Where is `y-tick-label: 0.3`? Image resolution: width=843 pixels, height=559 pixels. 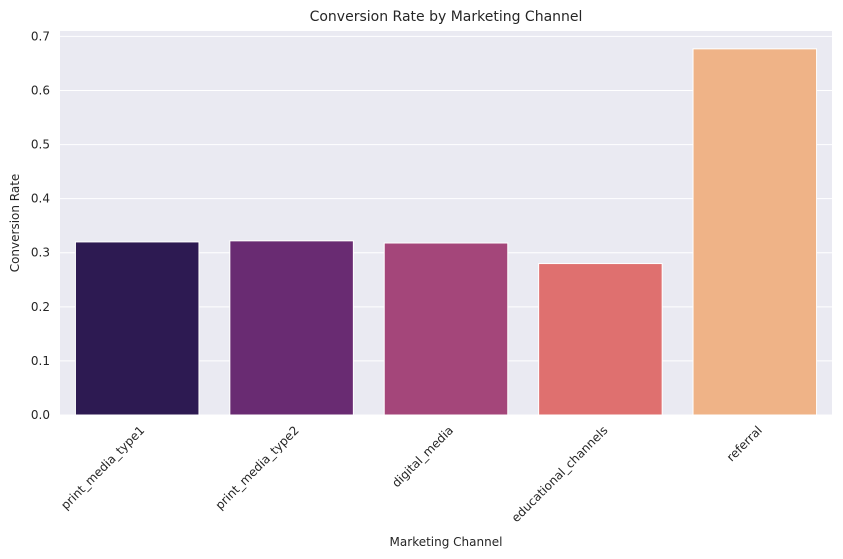 y-tick-label: 0.3 is located at coordinates (40, 253).